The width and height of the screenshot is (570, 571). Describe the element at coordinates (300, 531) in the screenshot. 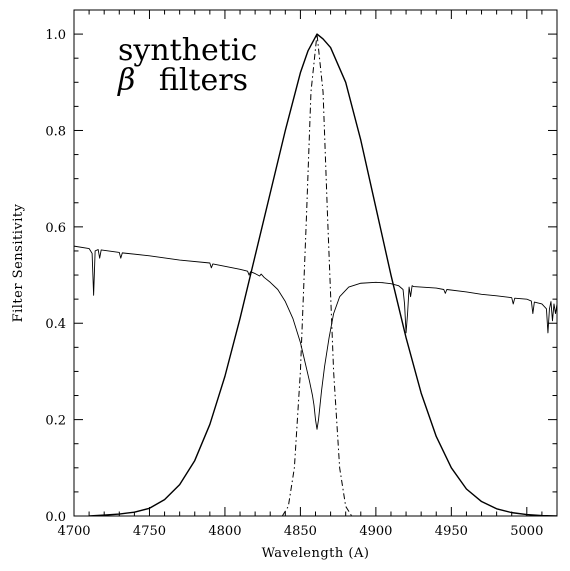

I see `x-tick-label: 4850` at that location.